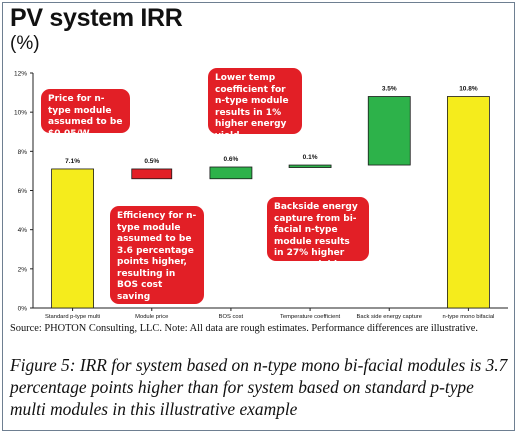 The width and height of the screenshot is (519, 435). Describe the element at coordinates (96, 18) in the screenshot. I see `chart-title: PV system IRR` at that location.